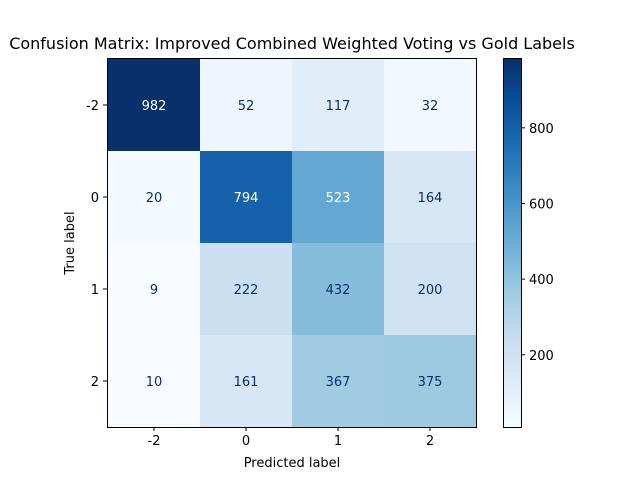 This screenshot has height=484, width=640. I want to click on cell-value-label: 367, so click(338, 382).